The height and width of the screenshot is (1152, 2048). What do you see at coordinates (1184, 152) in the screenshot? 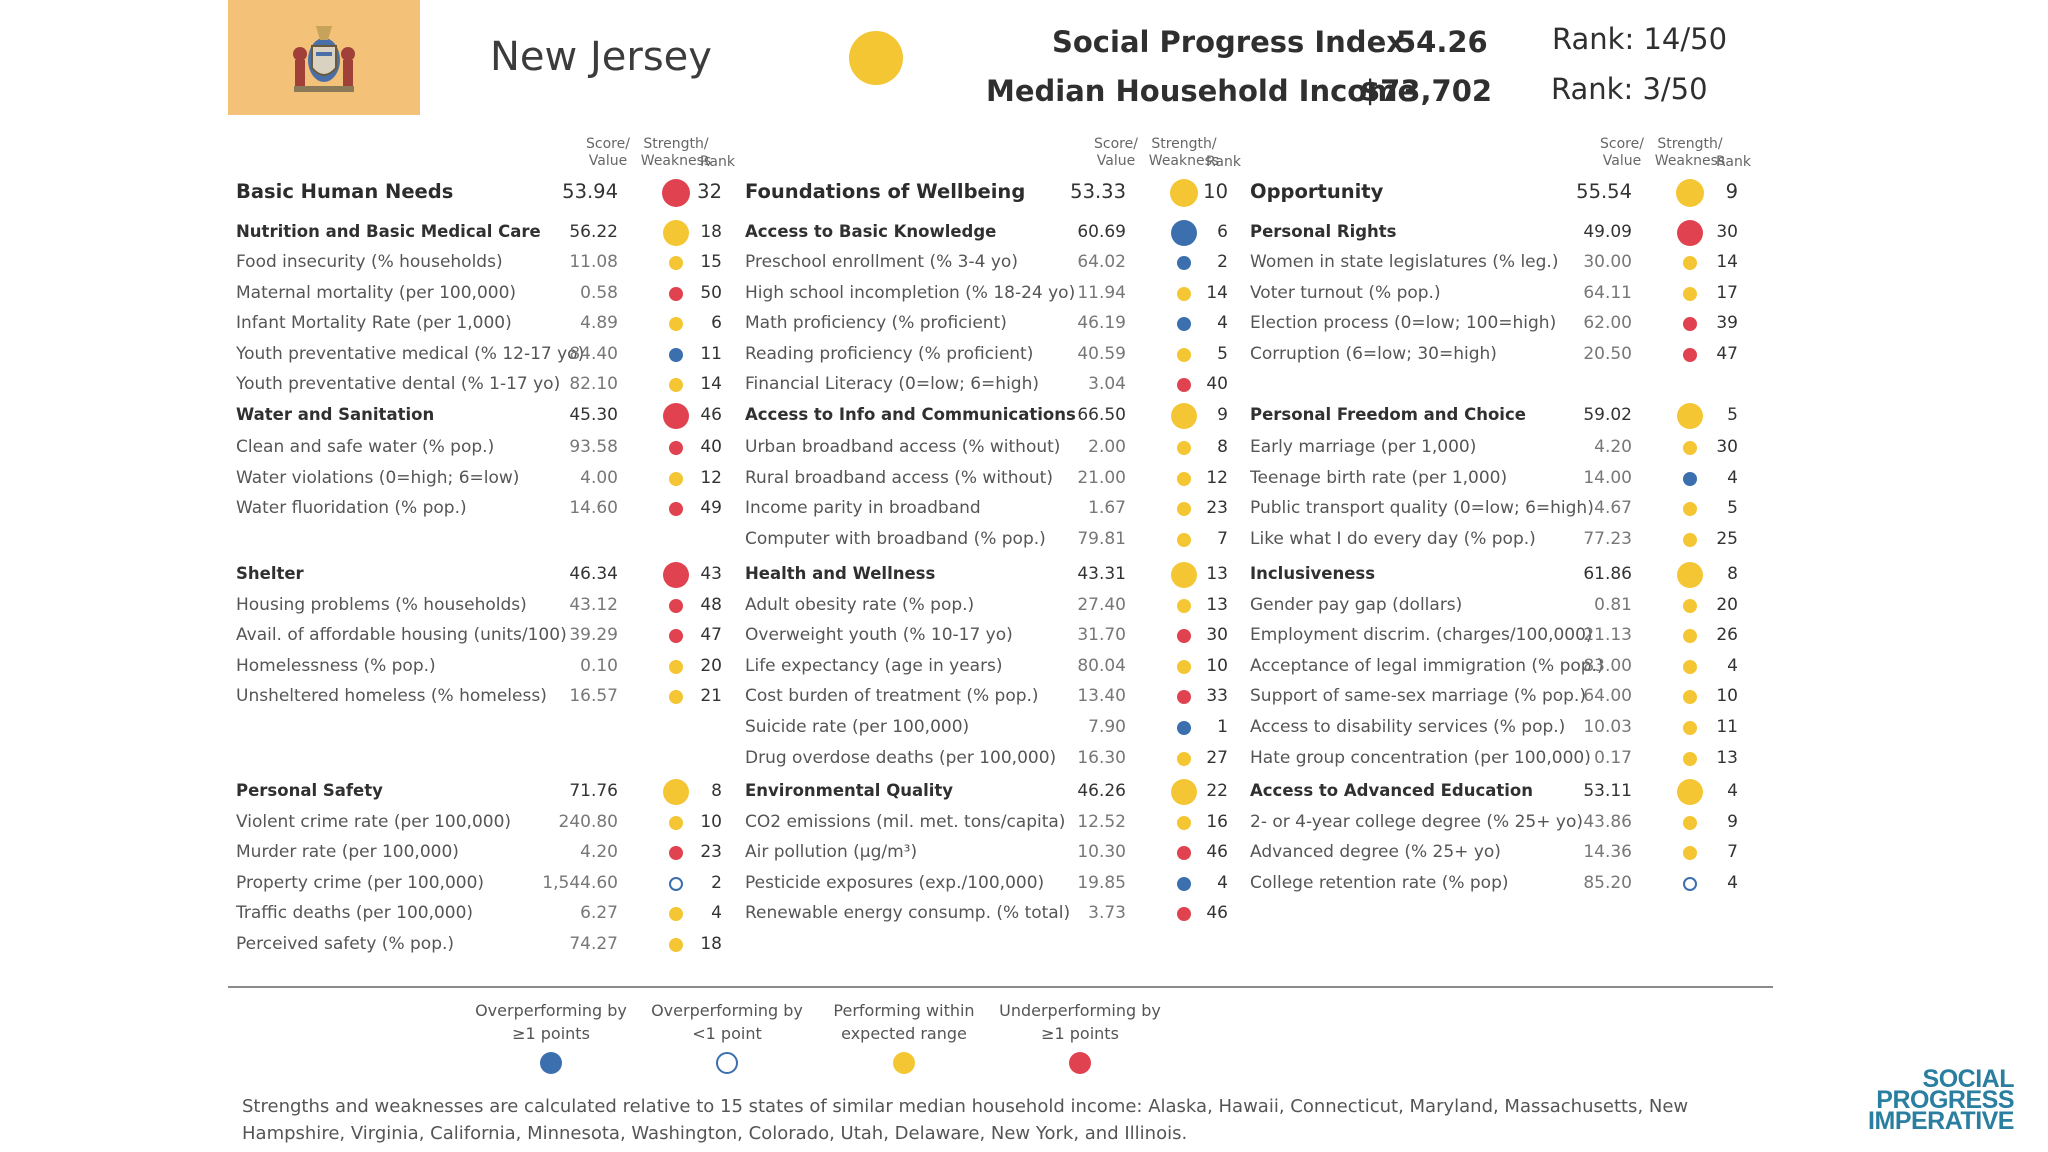
I see `col-header-strength: Strength/ Weakness` at bounding box center [1184, 152].